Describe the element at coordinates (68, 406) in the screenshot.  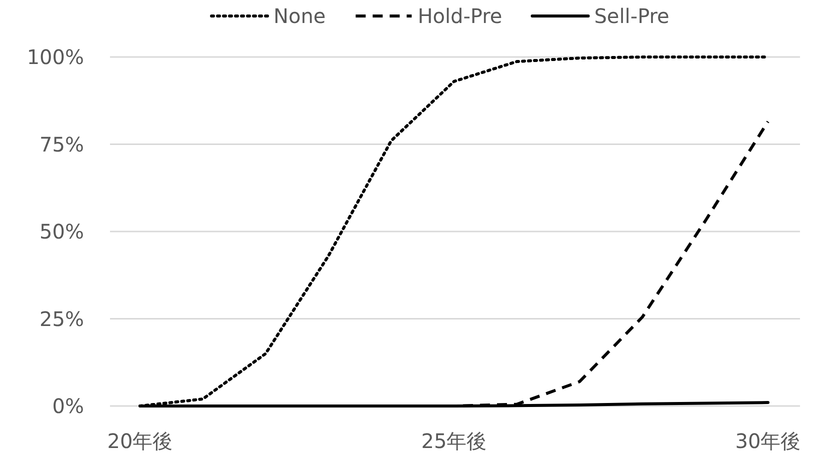
I see `y-tick-label: 0%` at that location.